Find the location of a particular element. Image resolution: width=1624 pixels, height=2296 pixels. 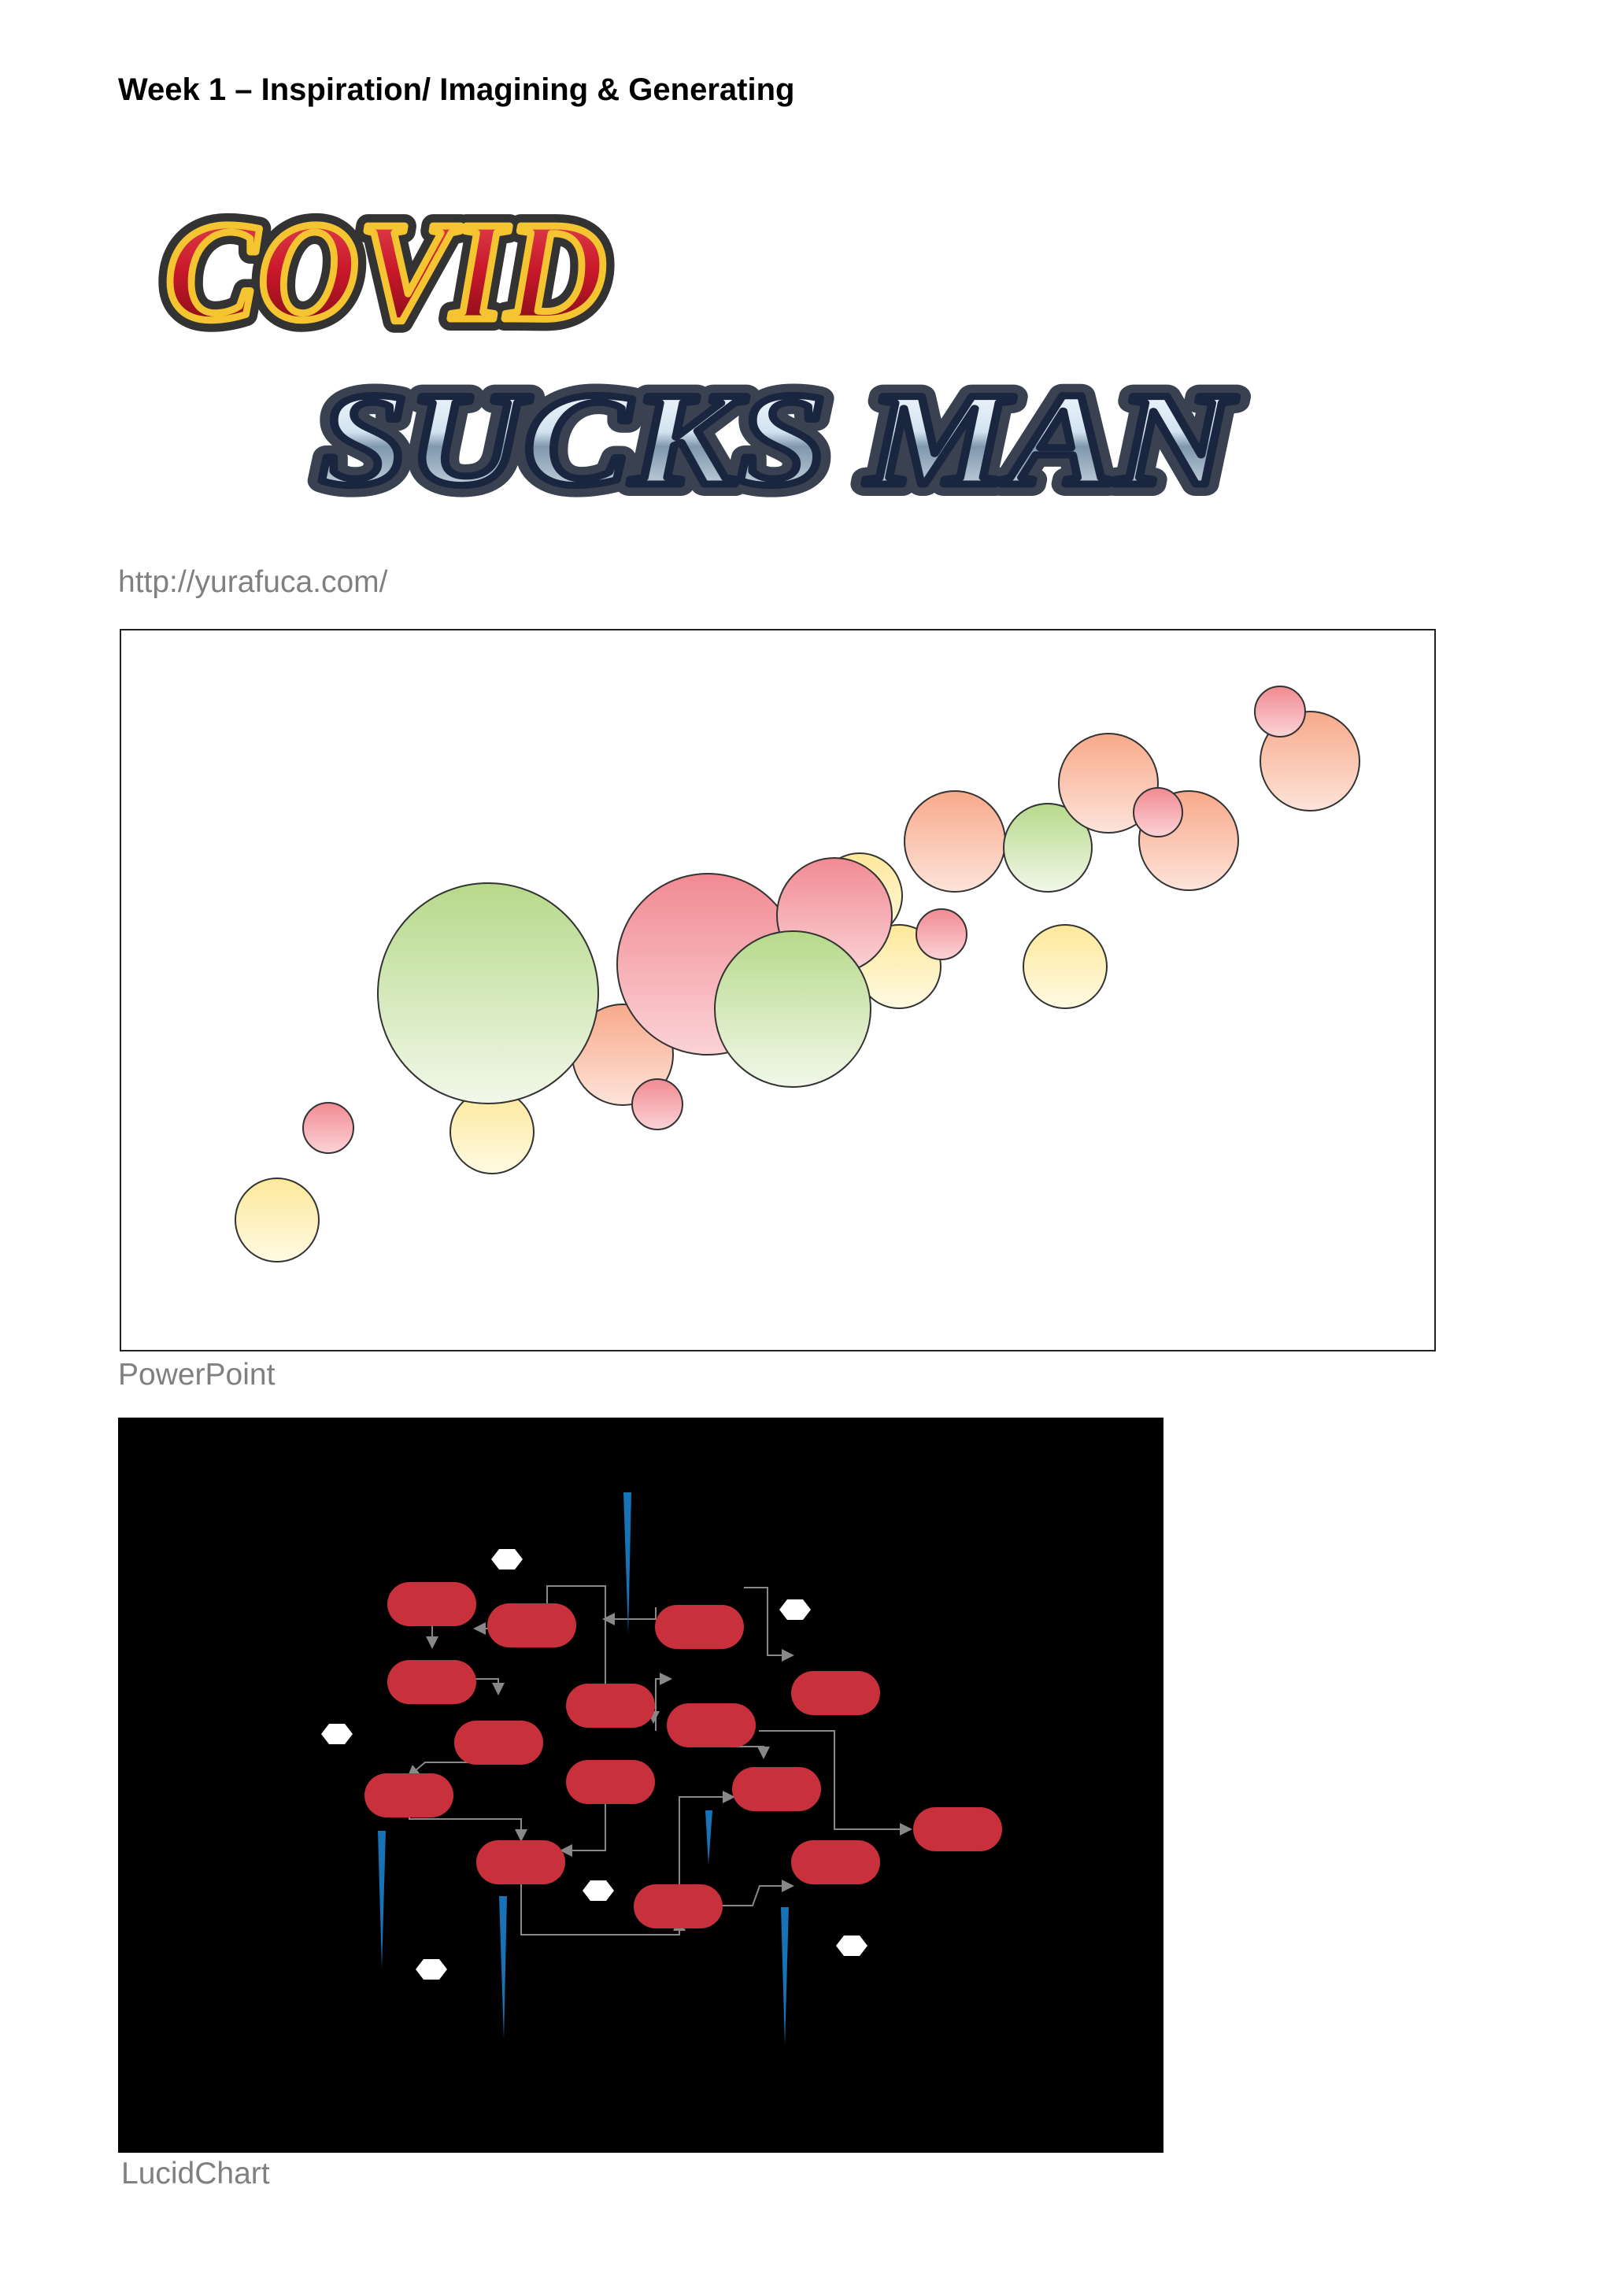

flowchart-svg is located at coordinates (661, 1769).